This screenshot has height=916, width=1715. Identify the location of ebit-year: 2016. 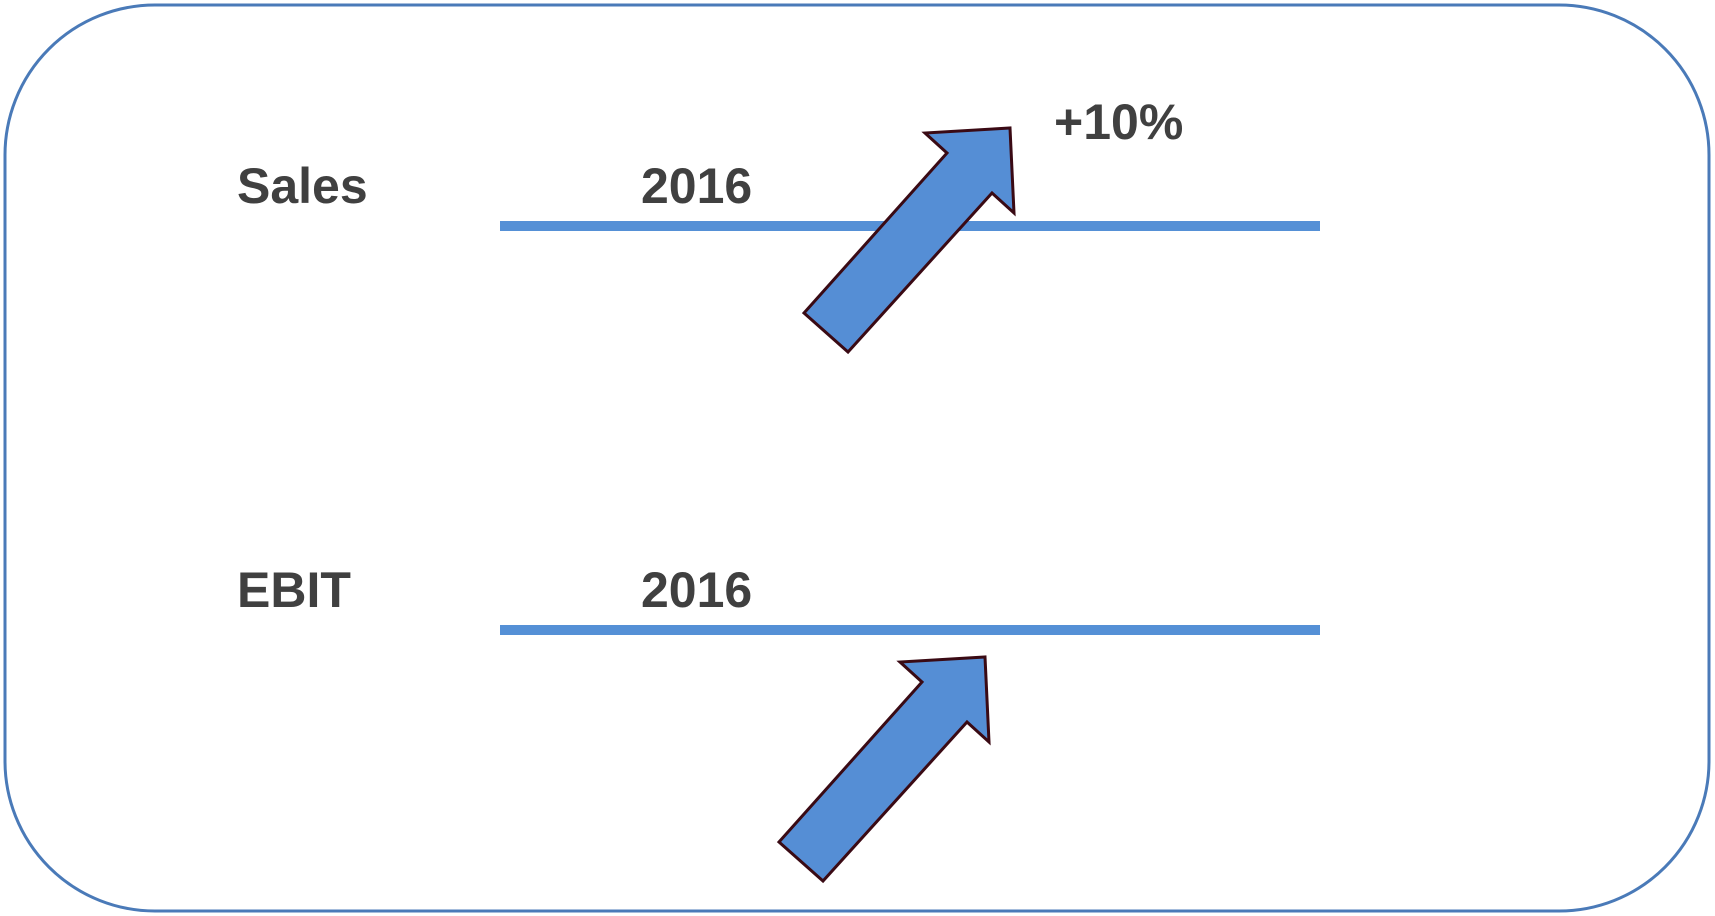
(696, 590).